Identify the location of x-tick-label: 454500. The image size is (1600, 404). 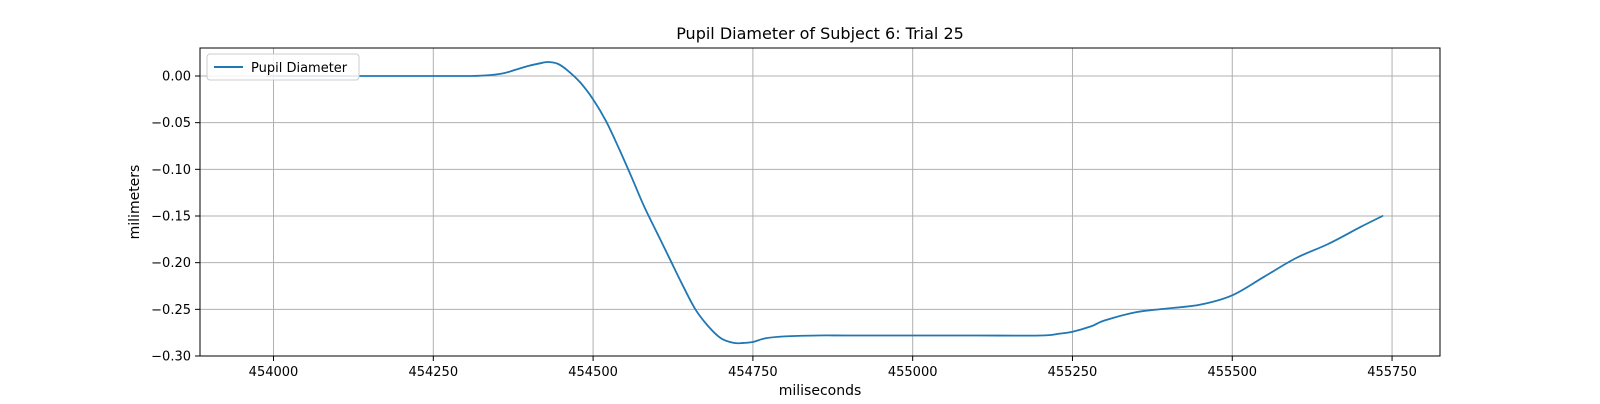
(593, 372).